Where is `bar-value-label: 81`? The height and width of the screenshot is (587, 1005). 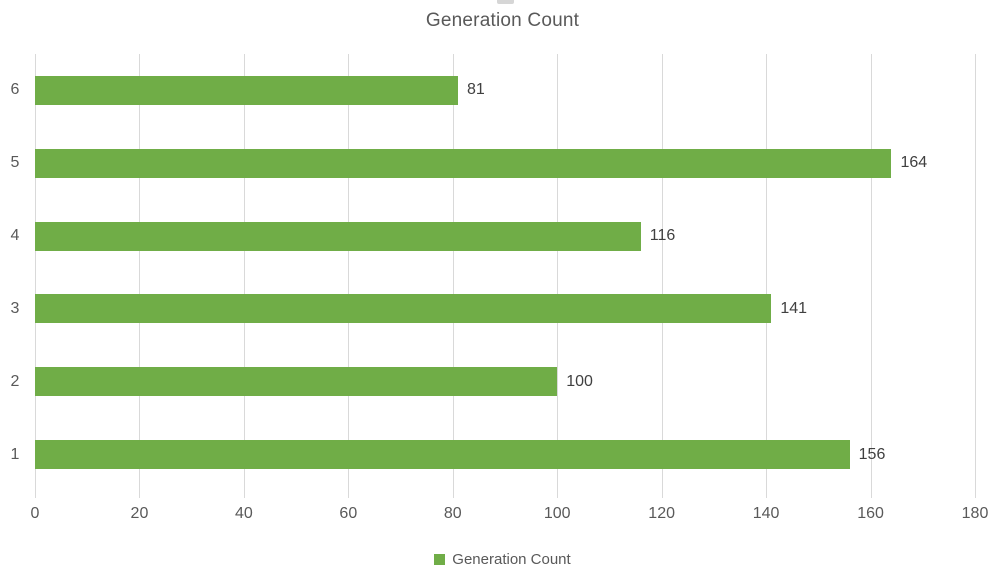
bar-value-label: 81 is located at coordinates (476, 90).